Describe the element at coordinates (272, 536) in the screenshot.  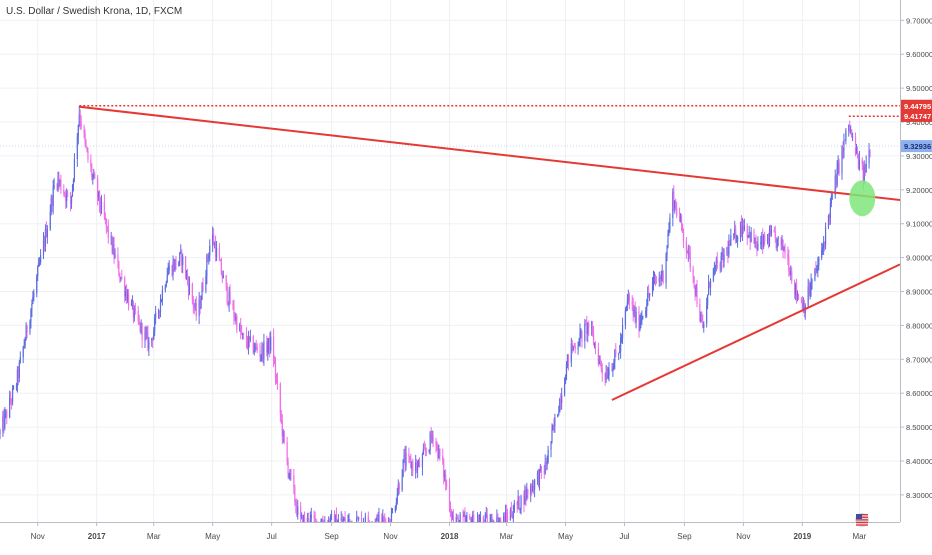
I see `time-axis-label: Jul` at that location.